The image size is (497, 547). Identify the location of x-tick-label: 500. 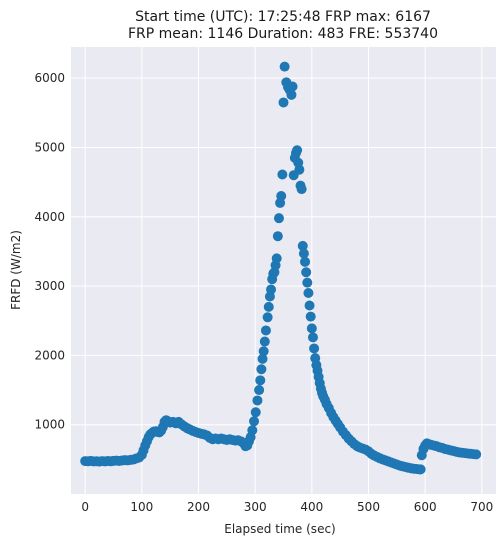
(368, 507).